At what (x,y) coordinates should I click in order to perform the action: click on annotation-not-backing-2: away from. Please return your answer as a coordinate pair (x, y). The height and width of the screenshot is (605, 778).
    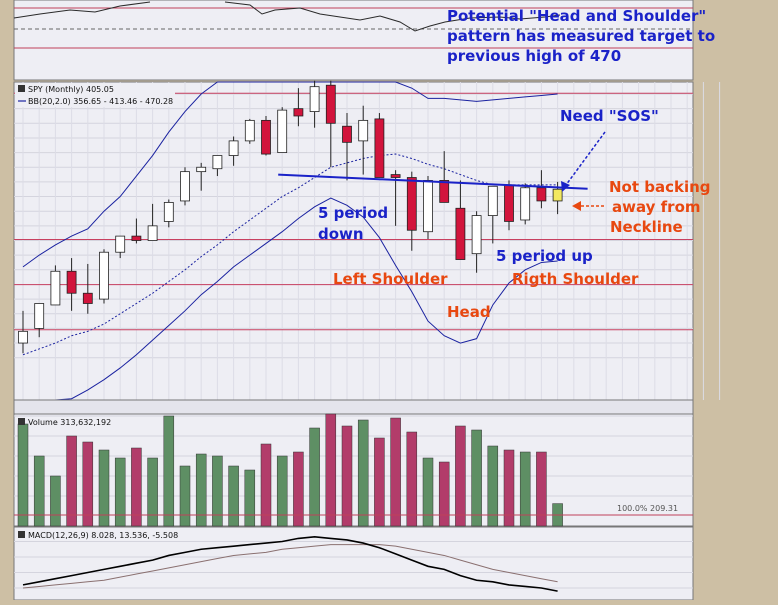
    Looking at the image, I should click on (656, 207).